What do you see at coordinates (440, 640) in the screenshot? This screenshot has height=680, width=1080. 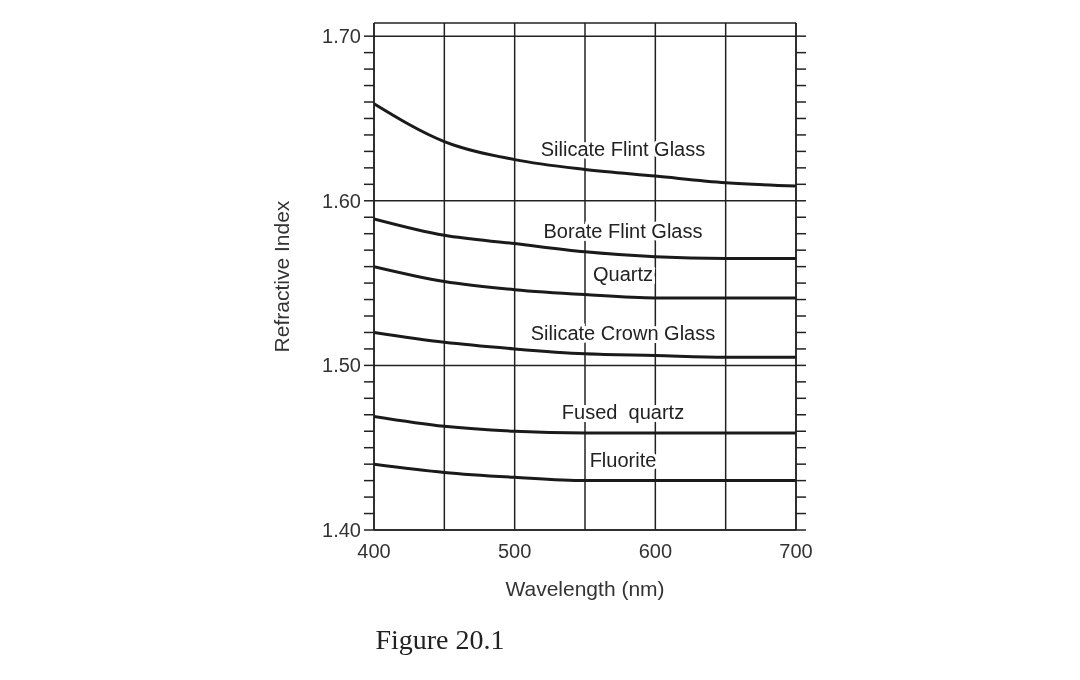 I see `caption: Figure 20.1` at bounding box center [440, 640].